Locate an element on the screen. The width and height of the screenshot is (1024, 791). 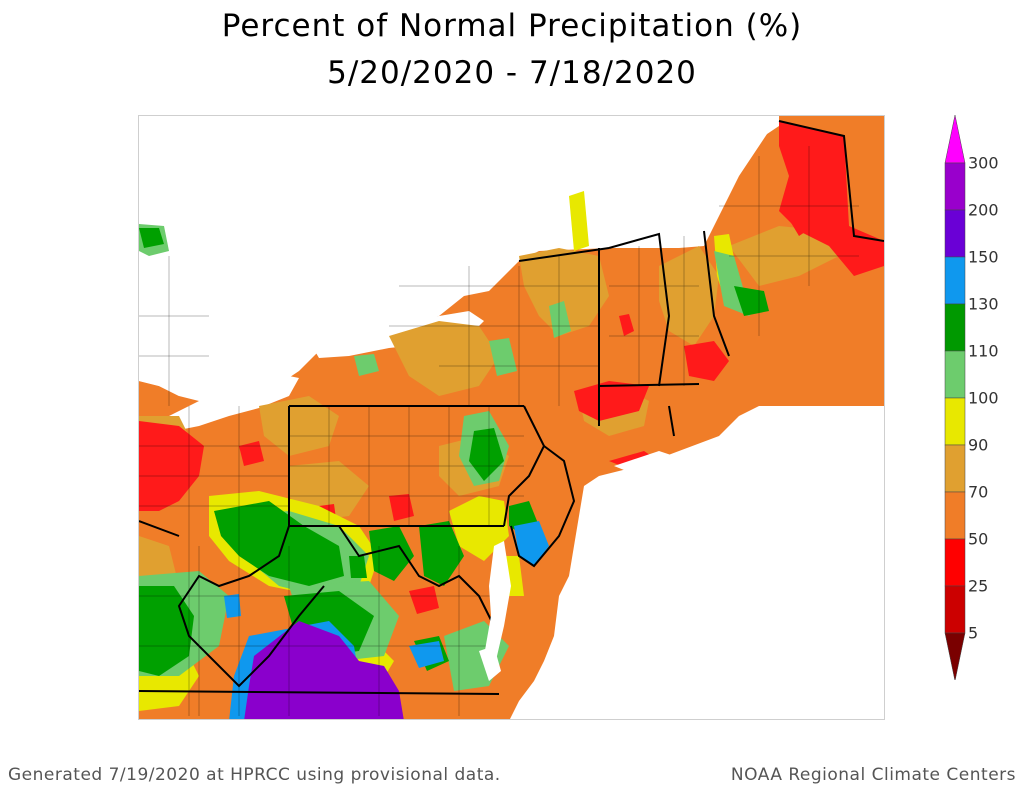
legend-label: 130 is located at coordinates (983, 304).